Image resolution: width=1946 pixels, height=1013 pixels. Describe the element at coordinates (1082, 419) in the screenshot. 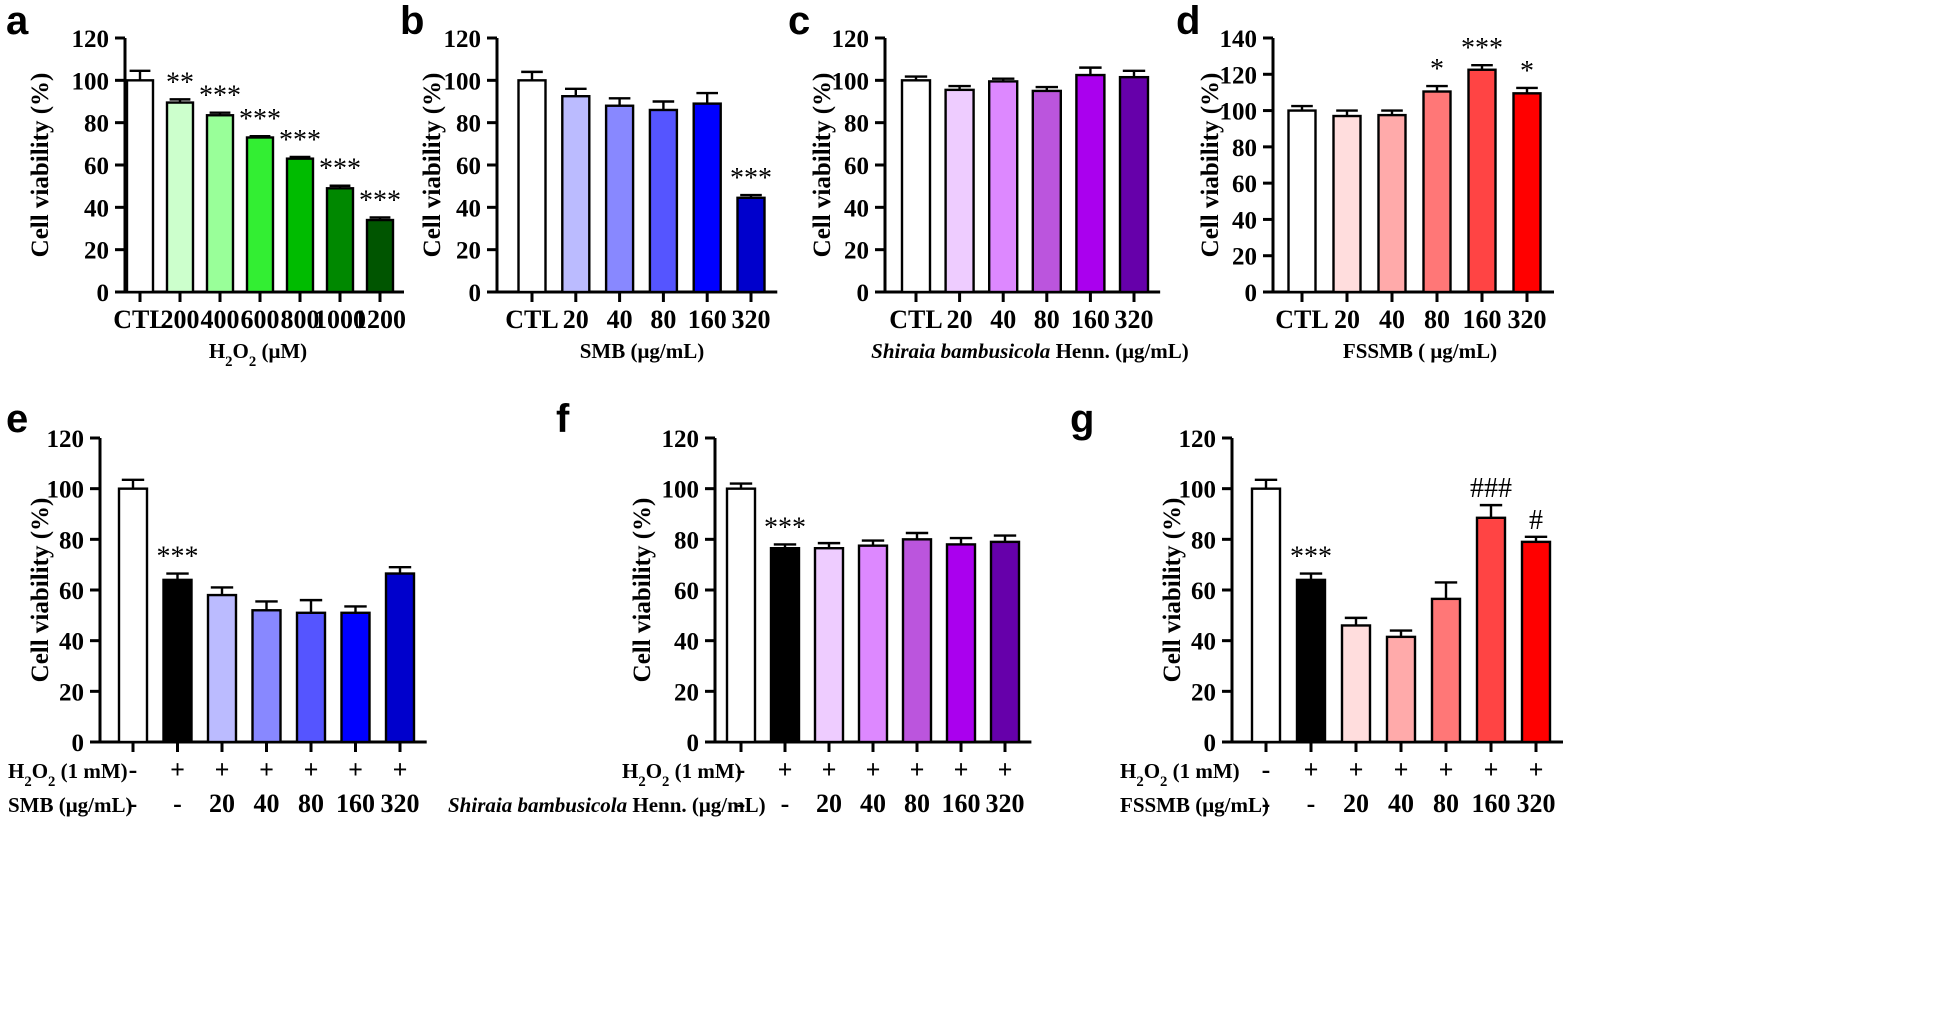

I see `panel-letter-g: g` at that location.